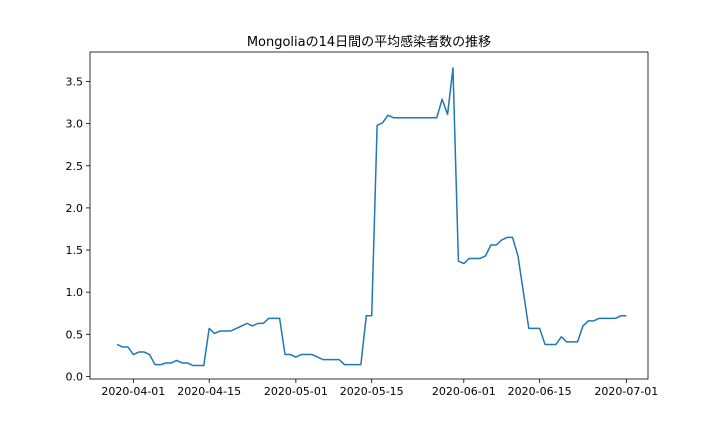 The width and height of the screenshot is (720, 432). Describe the element at coordinates (75, 81) in the screenshot. I see `y-tick-label: 3.5` at that location.